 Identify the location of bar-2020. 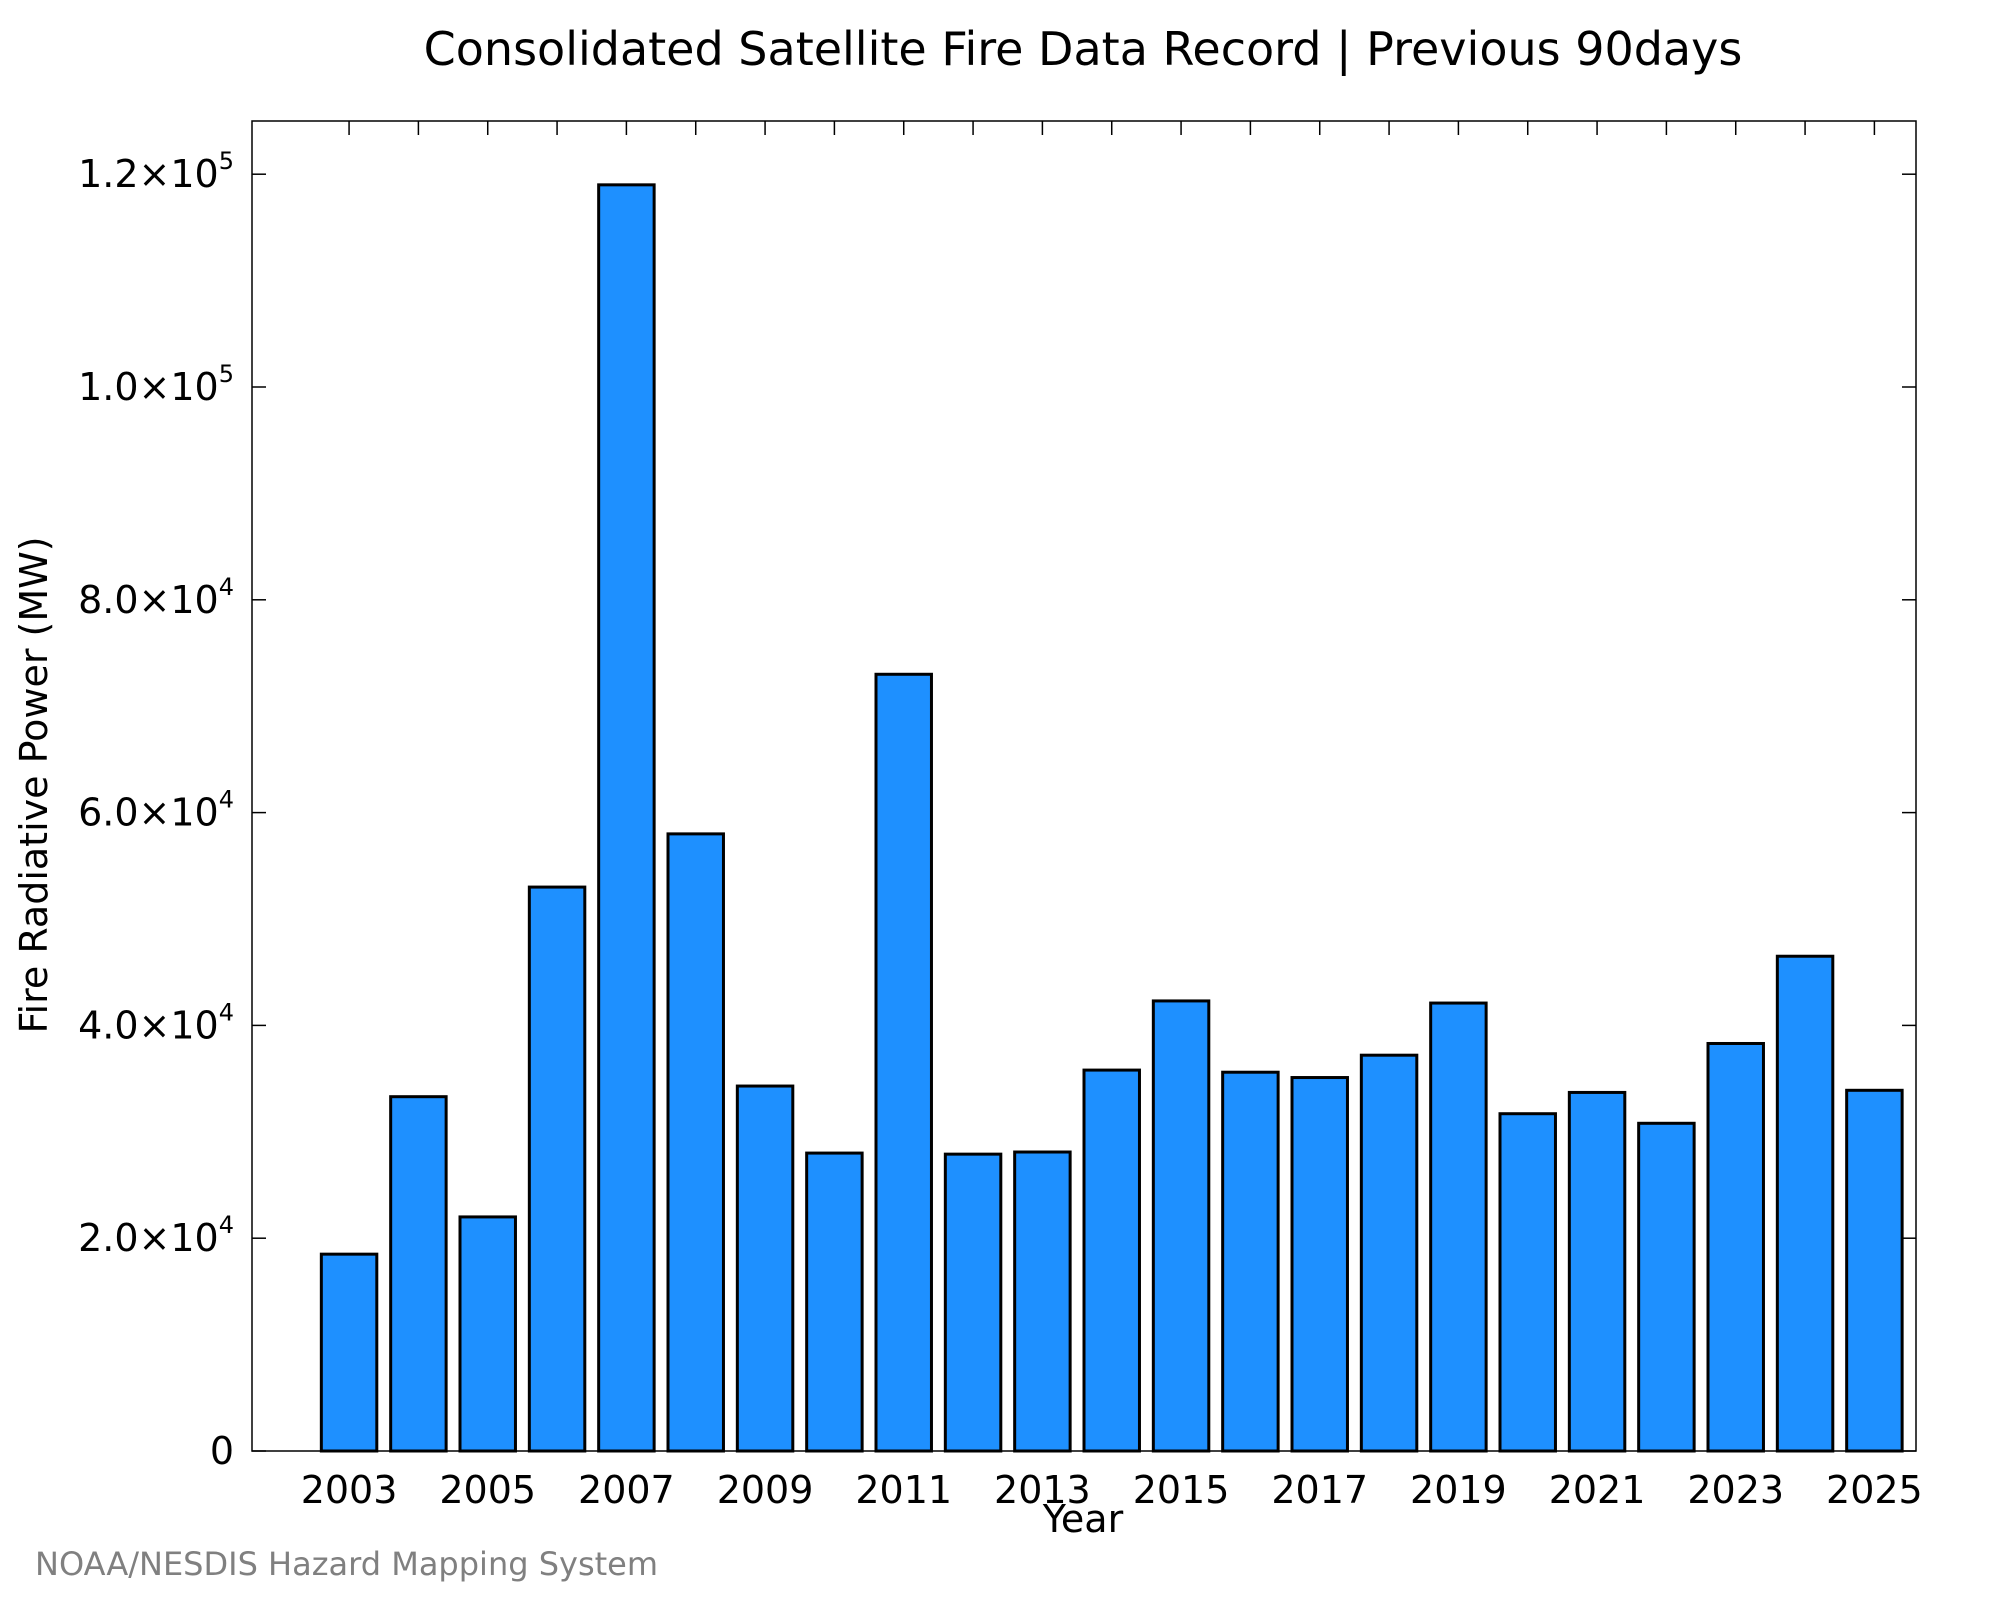
(1527, 1282).